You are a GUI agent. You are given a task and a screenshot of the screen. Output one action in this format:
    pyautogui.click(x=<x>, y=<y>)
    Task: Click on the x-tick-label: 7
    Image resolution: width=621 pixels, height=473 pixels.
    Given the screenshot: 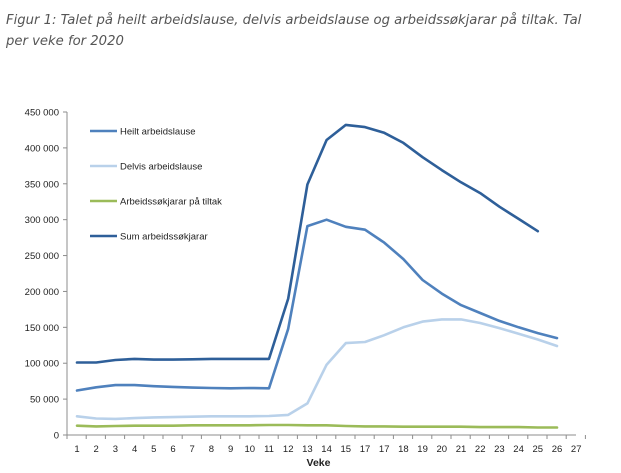 What is the action you would take?
    pyautogui.click(x=192, y=449)
    